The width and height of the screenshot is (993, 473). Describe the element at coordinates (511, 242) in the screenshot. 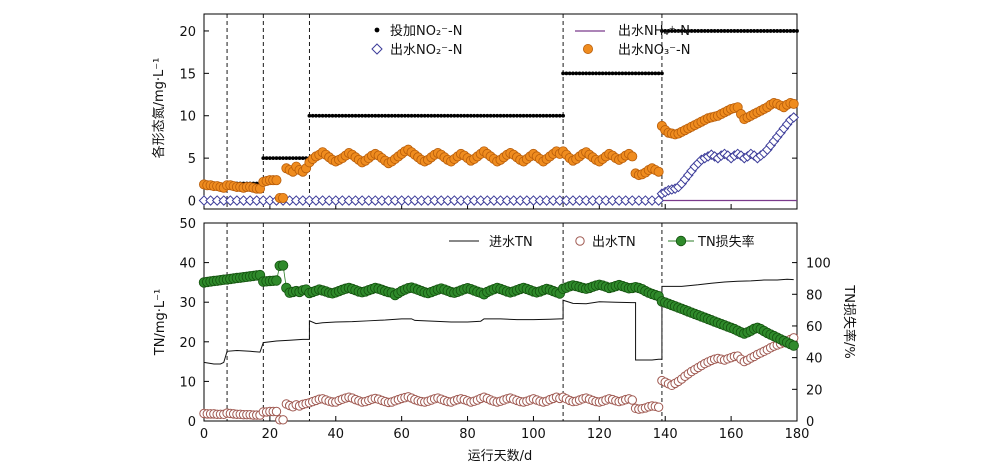

I see `legend-inf-tn-label: 进水TN` at that location.